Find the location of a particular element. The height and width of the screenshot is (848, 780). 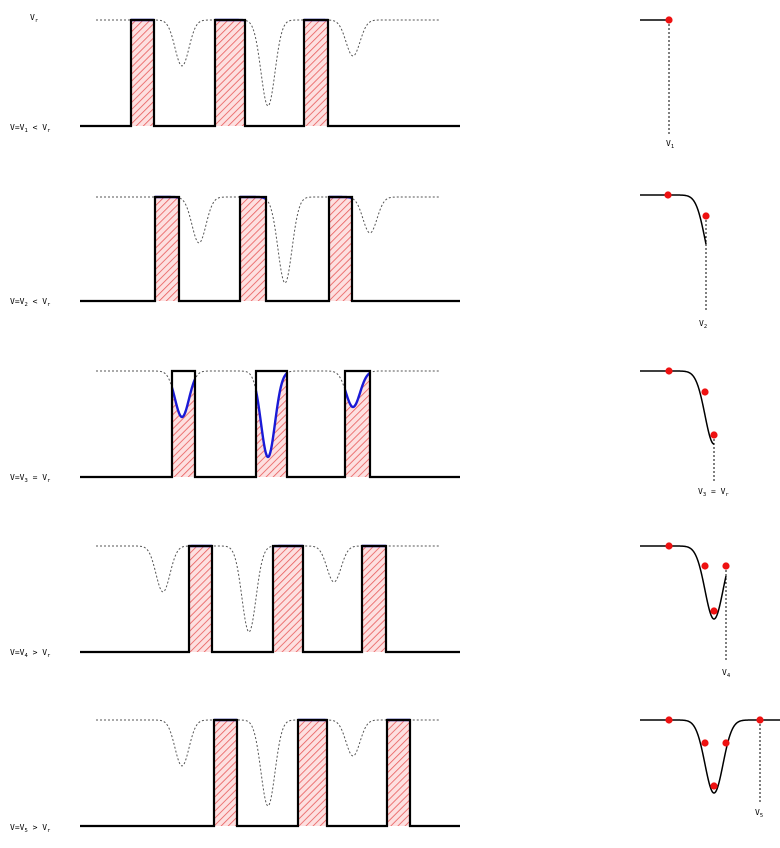

profile-3-label: V3 = Vr is located at coordinates (713, 492).